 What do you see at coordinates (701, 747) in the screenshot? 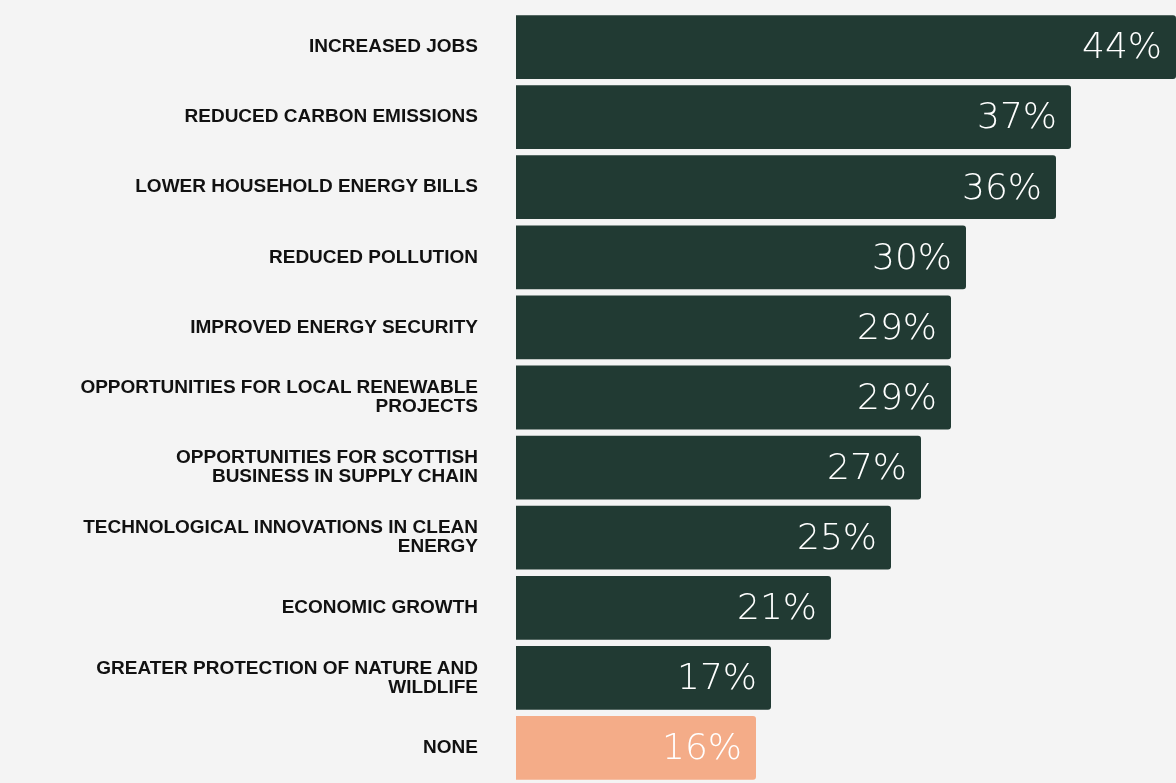
I see `data-label: 16%` at bounding box center [701, 747].